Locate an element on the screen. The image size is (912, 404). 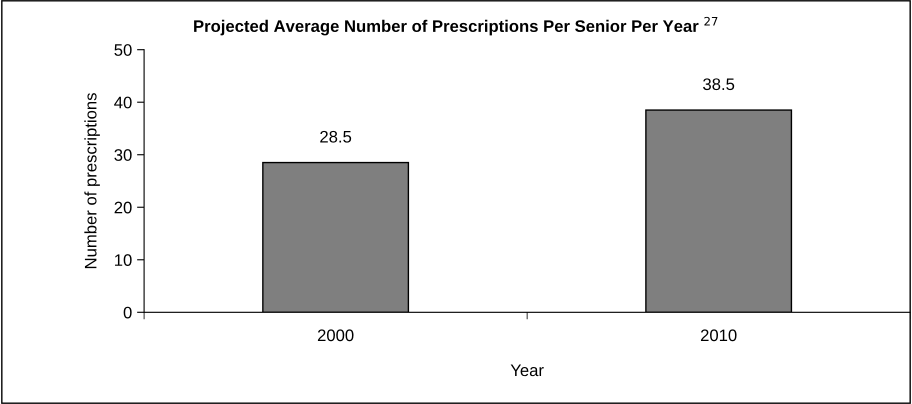
y-tick-label: 0 is located at coordinates (128, 312).